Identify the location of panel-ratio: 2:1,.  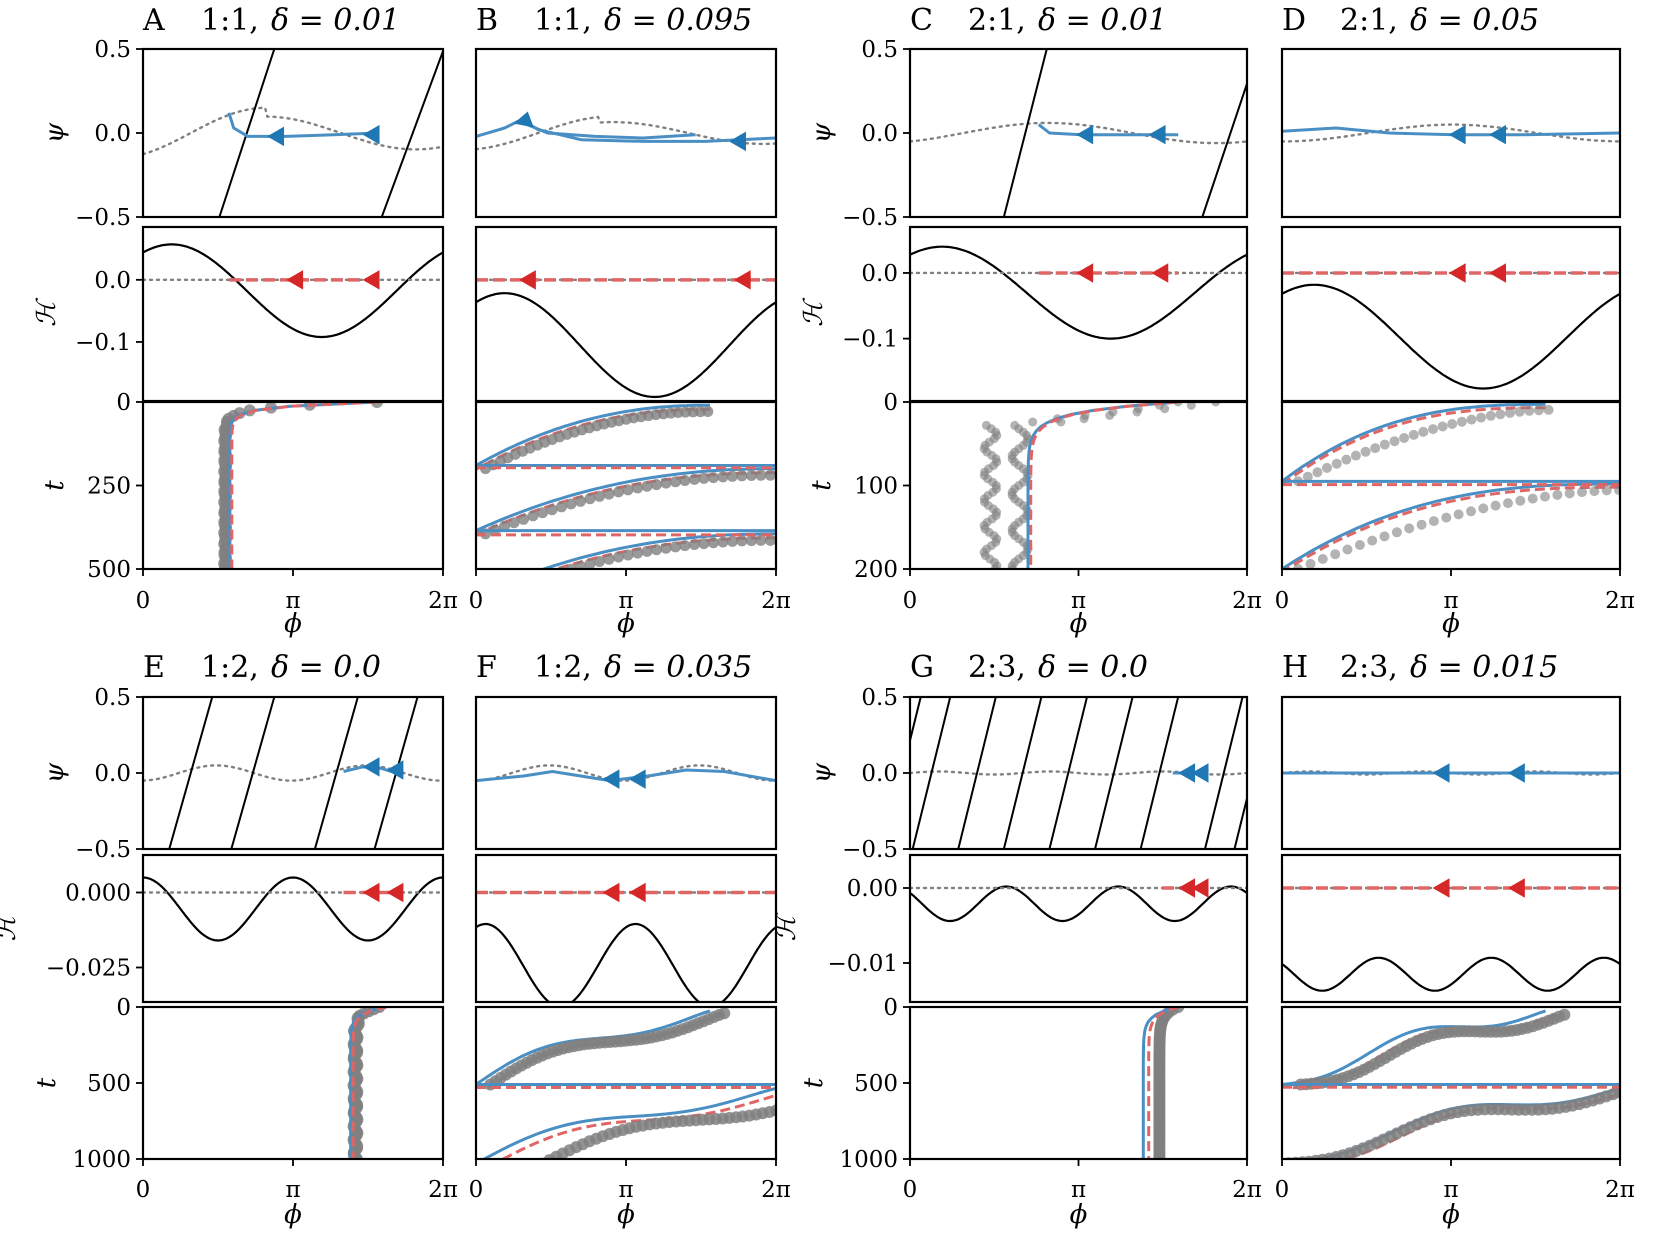
(1369, 20).